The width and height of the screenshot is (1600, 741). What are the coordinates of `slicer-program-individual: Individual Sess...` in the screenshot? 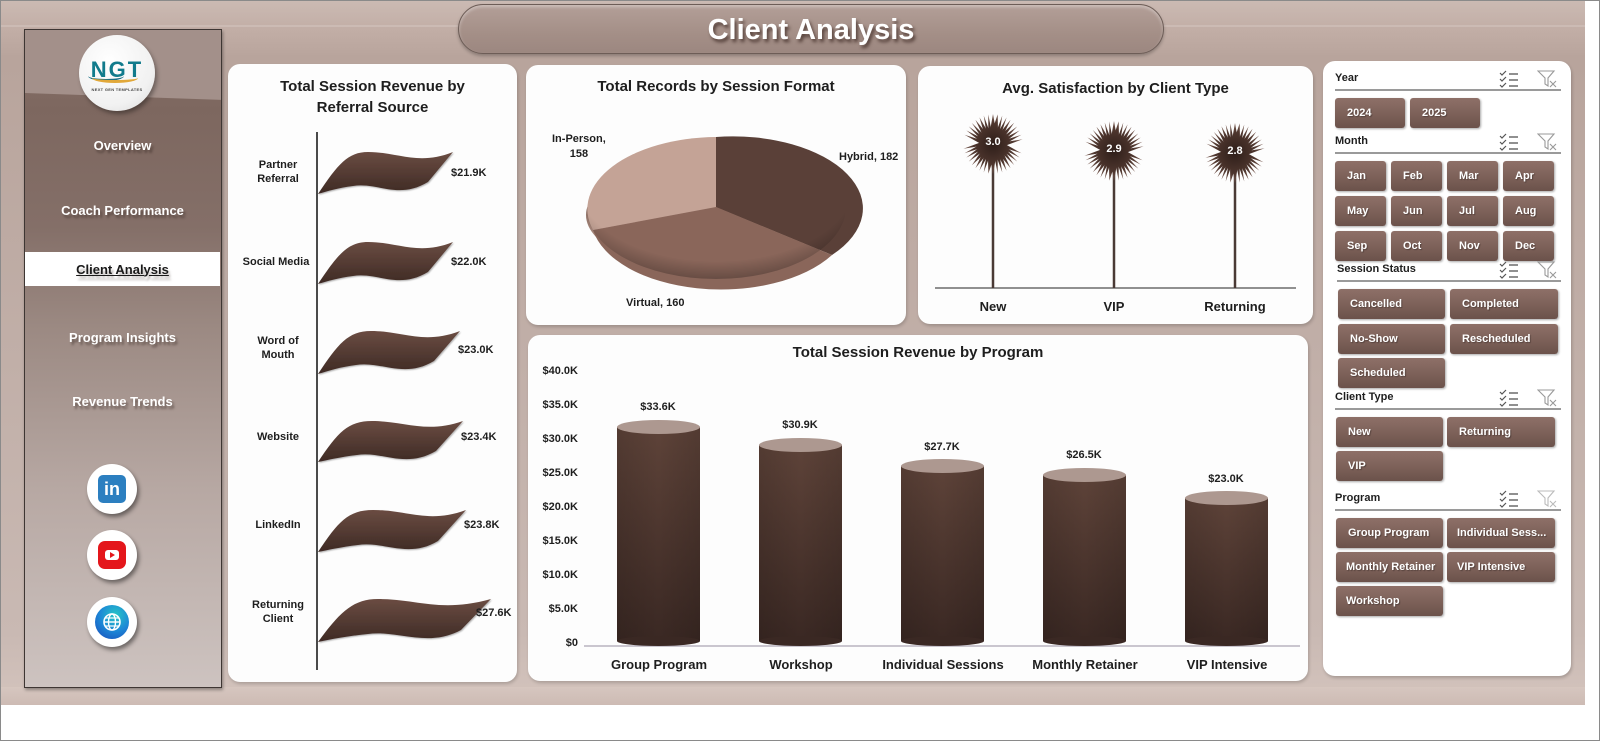 It's located at (1501, 533).